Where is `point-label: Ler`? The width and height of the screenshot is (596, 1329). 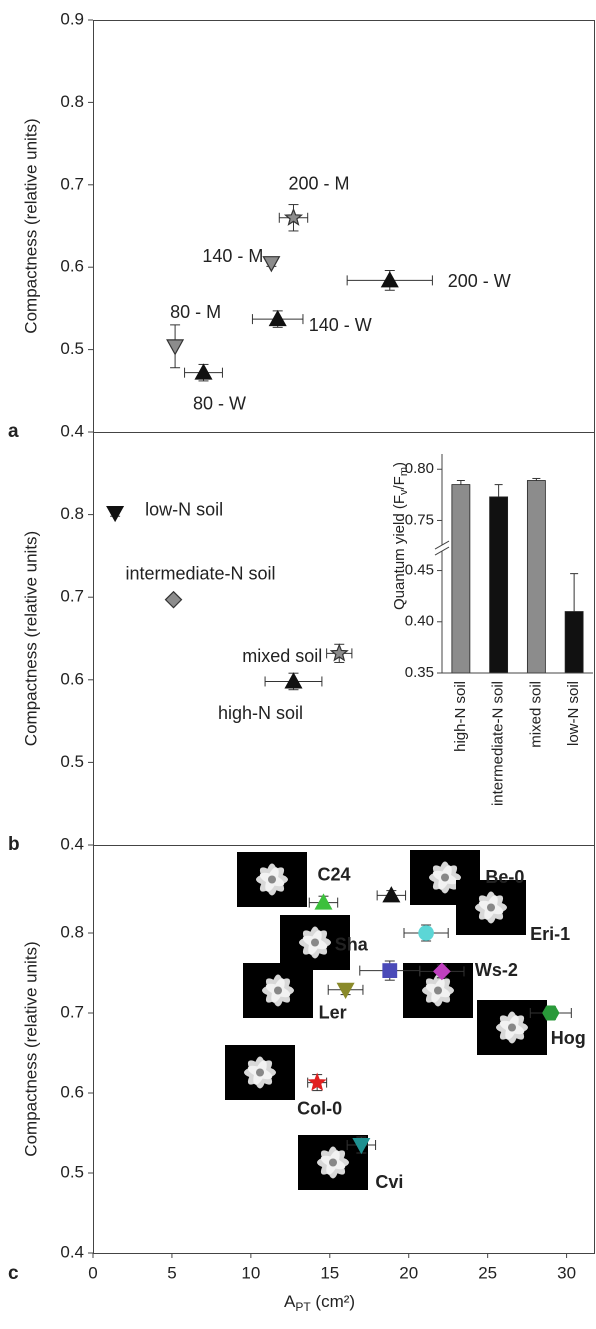
point-label: Ler is located at coordinates (333, 1013).